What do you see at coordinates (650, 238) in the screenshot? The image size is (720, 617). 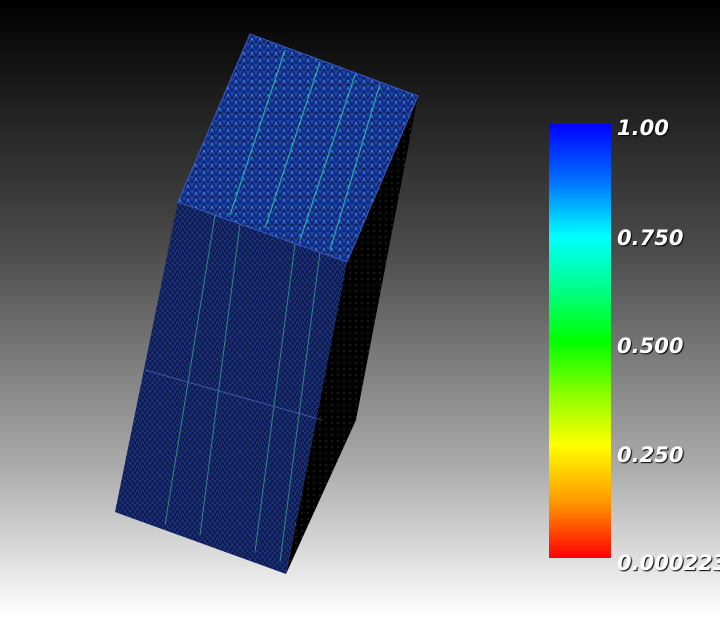 I see `scalar-bar-label-0-75: 0.750` at bounding box center [650, 238].